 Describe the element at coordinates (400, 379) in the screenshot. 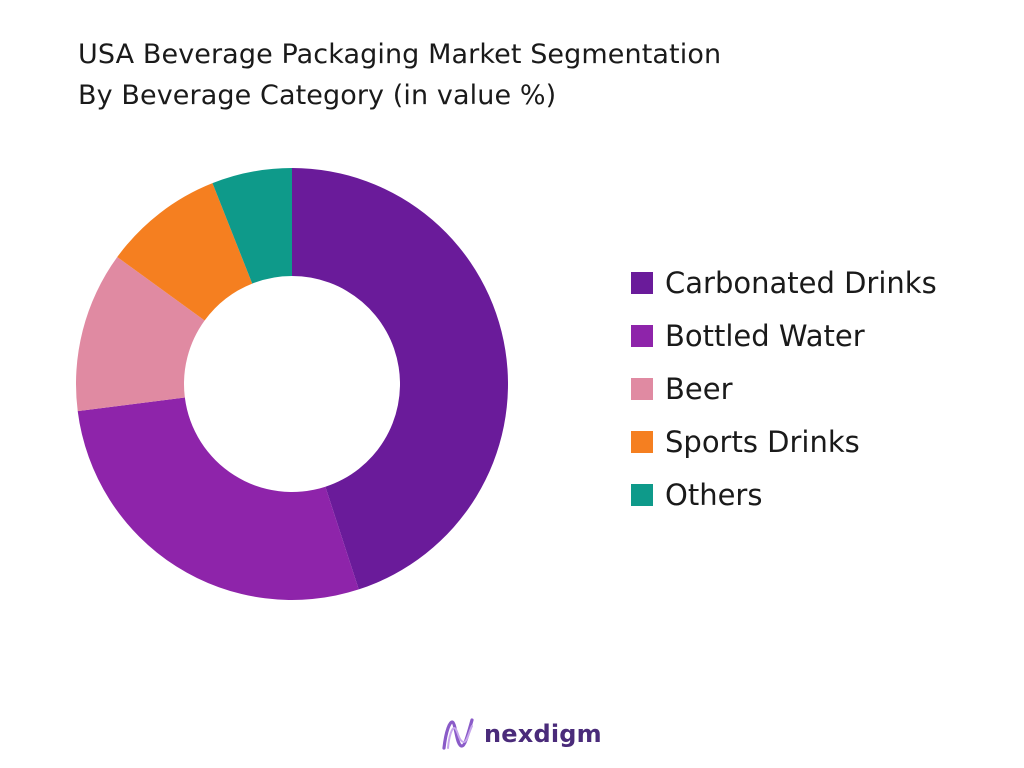

I see `donut-slice-carbonated-drinks` at that location.